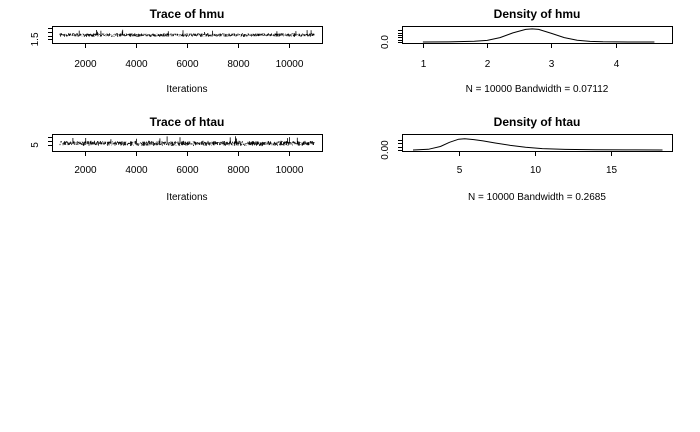  I want to click on x-tick-label: 2, so click(488, 64).